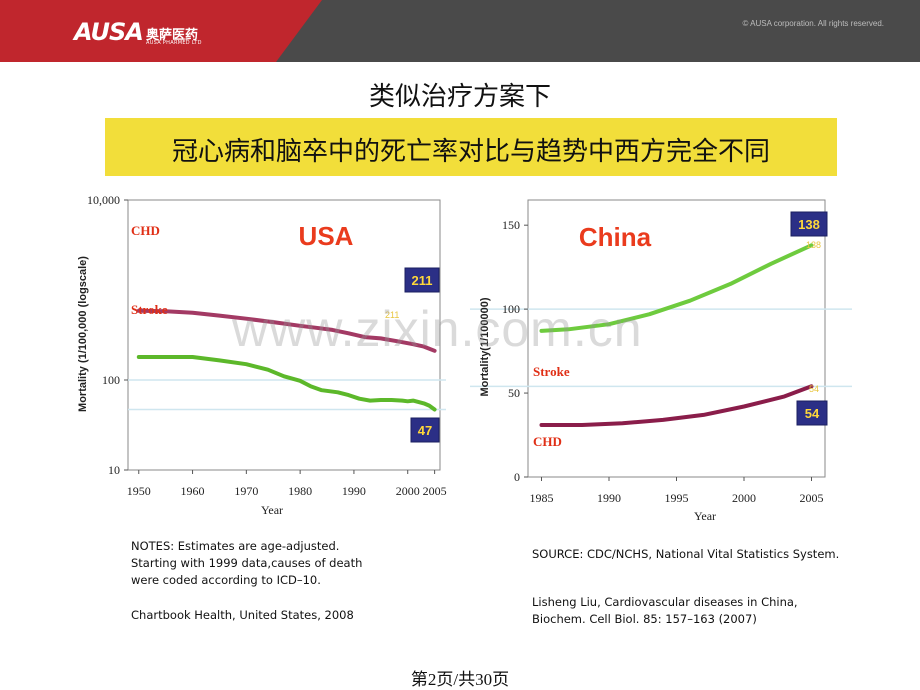 The image size is (920, 690). I want to click on y-axis-label: Mortality (1/100,000 (logscale), so click(83, 334).